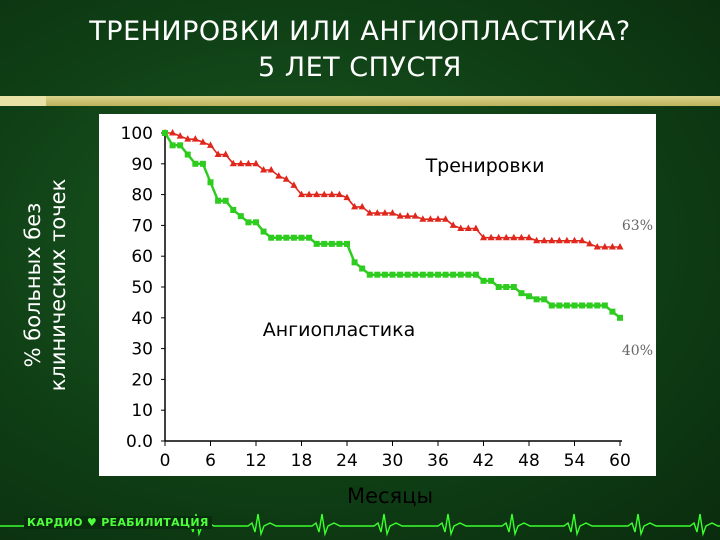 The image size is (720, 540). Describe the element at coordinates (485, 166) in the screenshot. I see `series-label-training: Тренировки` at that location.